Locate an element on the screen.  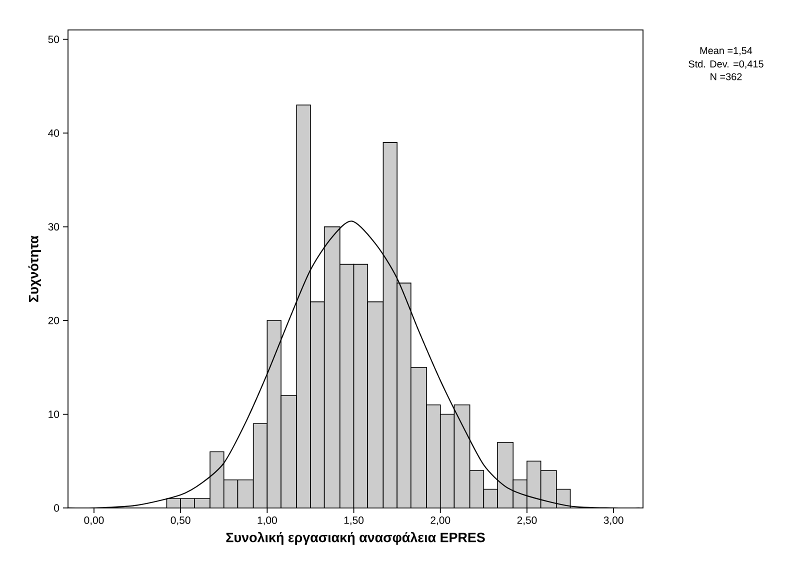
x-tick-label: 1,00 is located at coordinates (267, 521).